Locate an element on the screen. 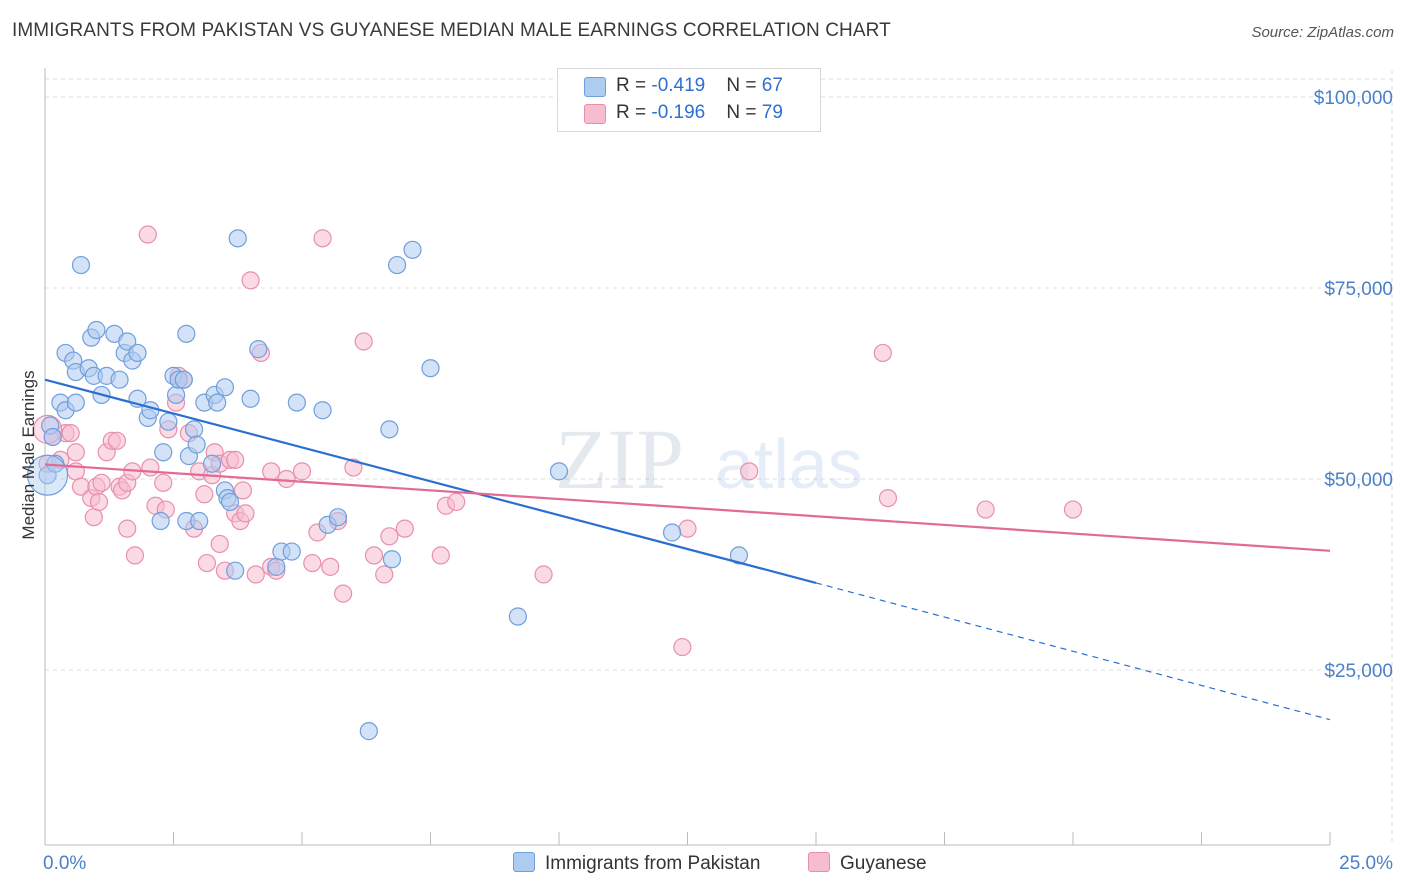  legend: R = -0.419 N = 67 R = -0.196 N = 79 is located at coordinates (689, 100).